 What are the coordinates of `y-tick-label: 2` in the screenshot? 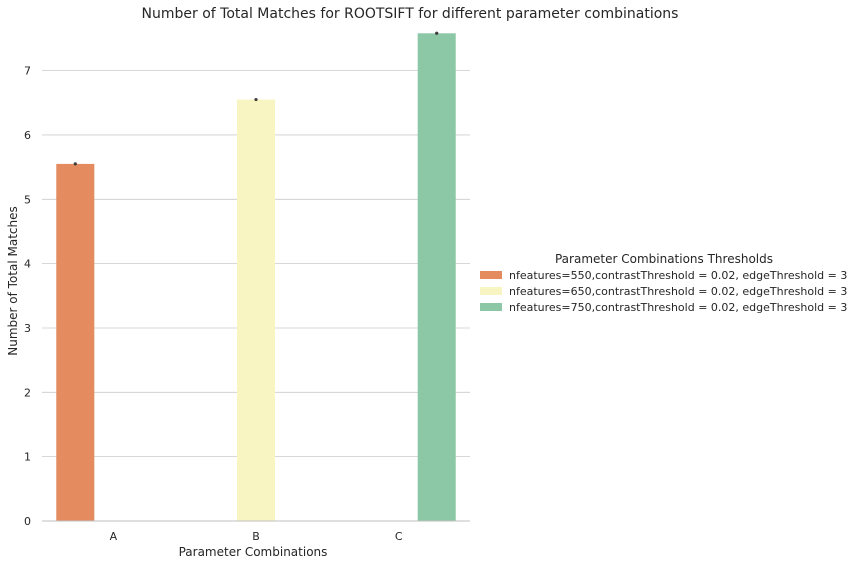 It's located at (27, 392).